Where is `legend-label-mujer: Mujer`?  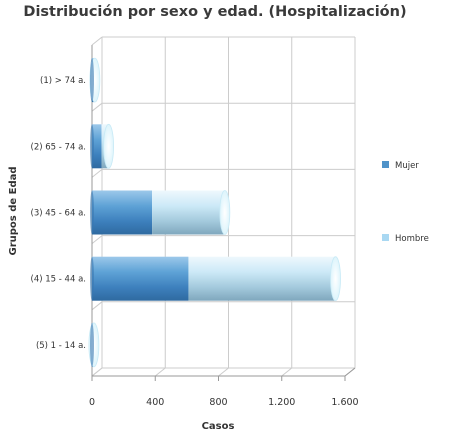
legend-label-mujer: Mujer is located at coordinates (407, 166).